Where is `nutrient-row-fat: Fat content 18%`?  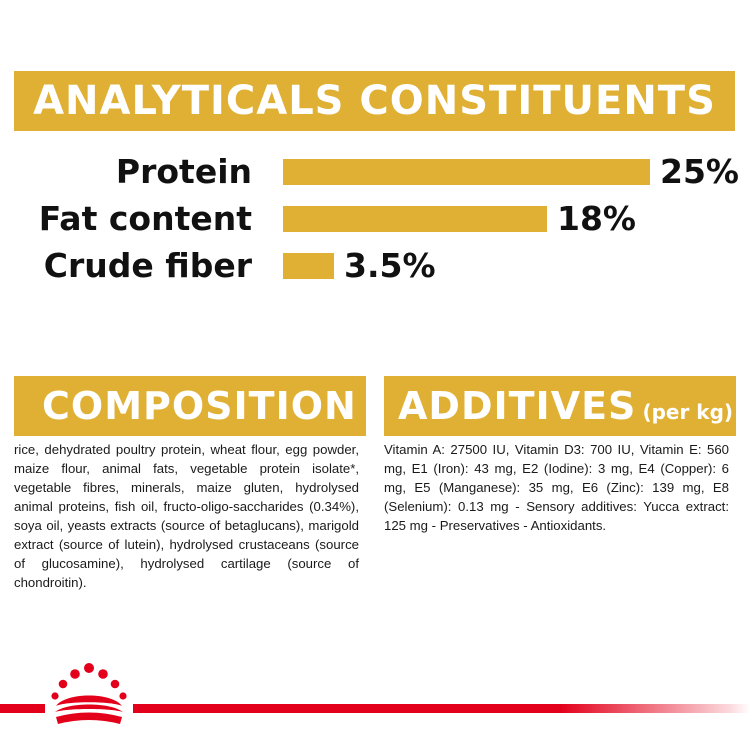 nutrient-row-fat: Fat content 18% is located at coordinates (375, 219).